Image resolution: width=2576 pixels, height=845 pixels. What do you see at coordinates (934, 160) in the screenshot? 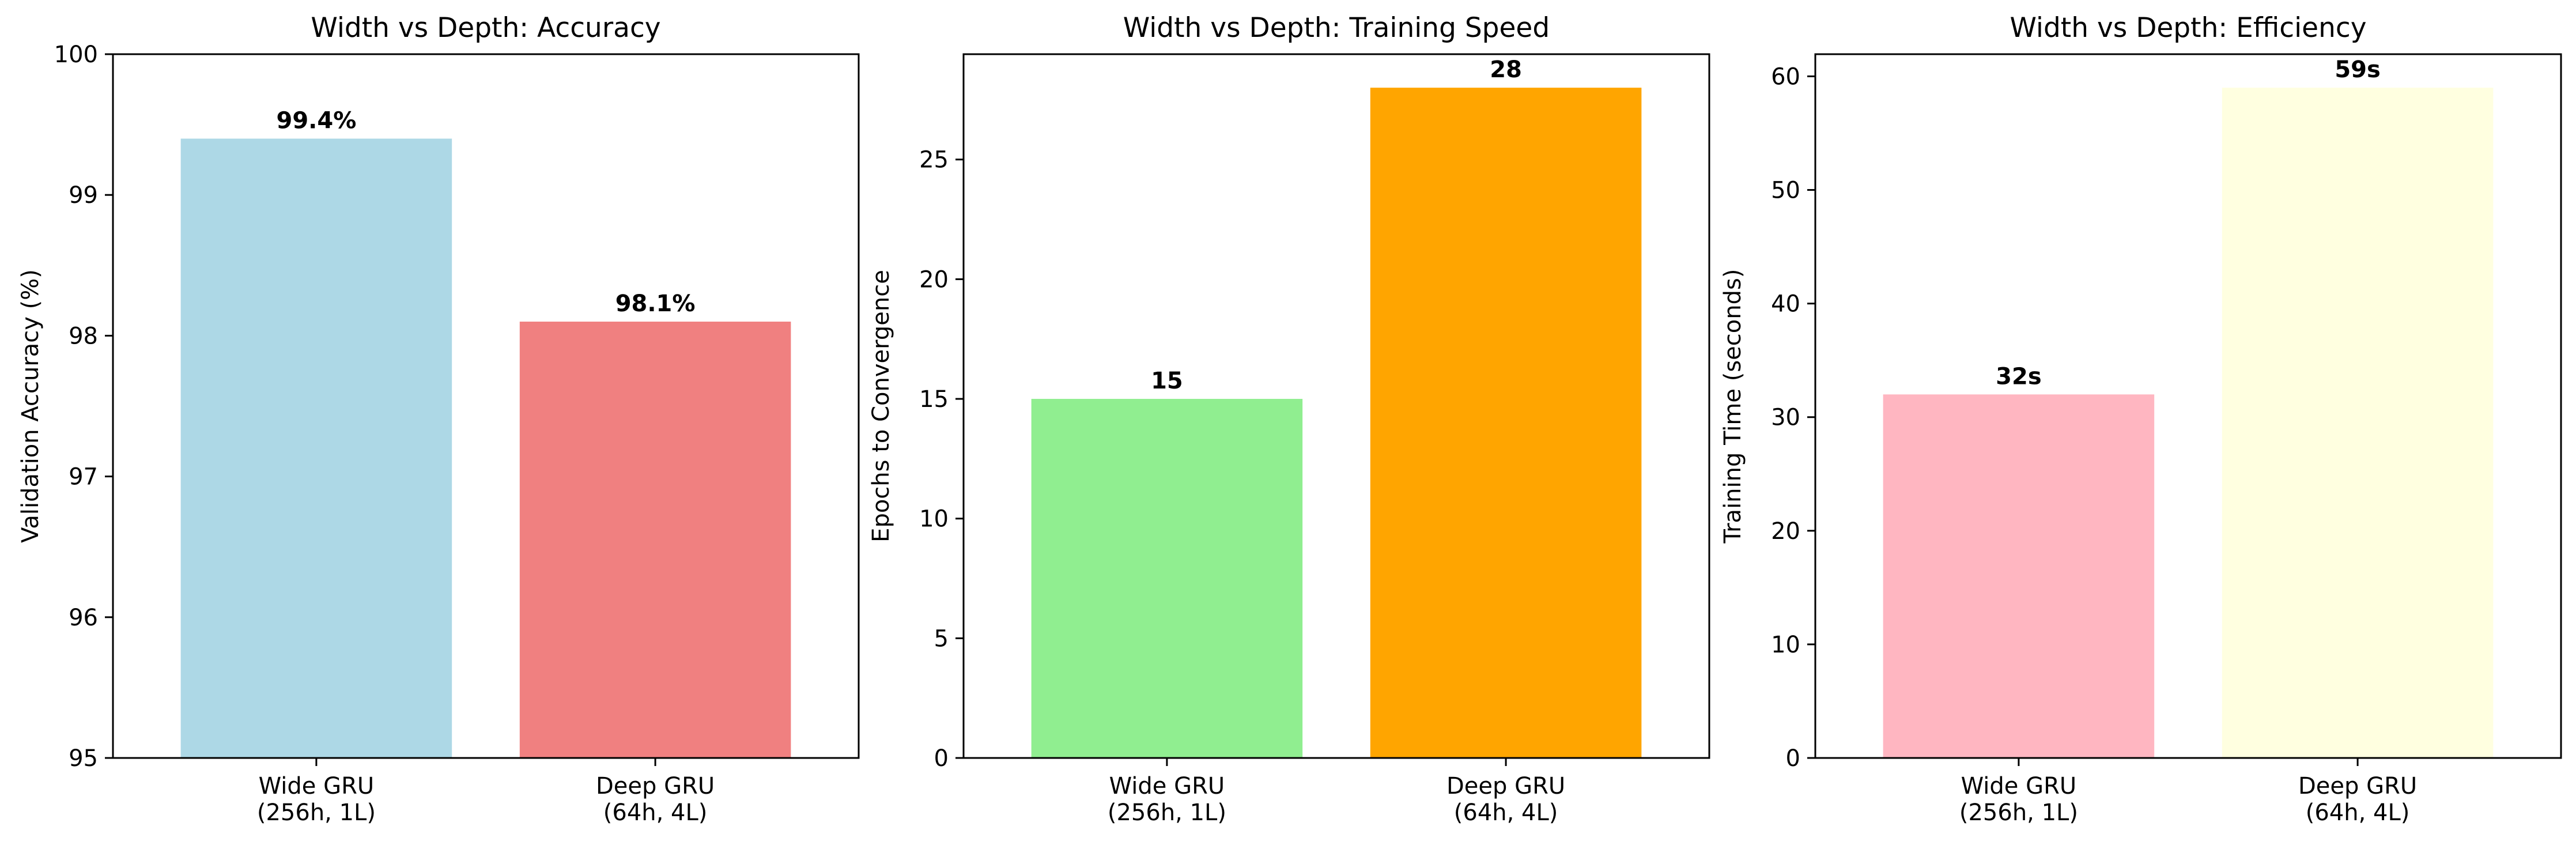
I see `y-tick-label: 25` at bounding box center [934, 160].